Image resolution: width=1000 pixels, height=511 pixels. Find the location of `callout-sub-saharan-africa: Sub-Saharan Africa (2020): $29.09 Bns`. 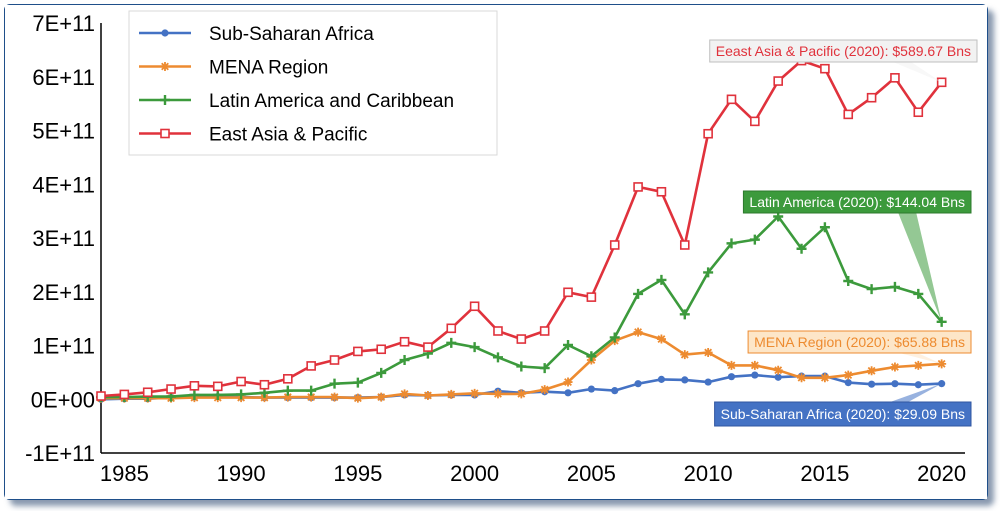

callout-sub-saharan-africa: Sub-Saharan Africa (2020): $29.09 Bns is located at coordinates (843, 405).